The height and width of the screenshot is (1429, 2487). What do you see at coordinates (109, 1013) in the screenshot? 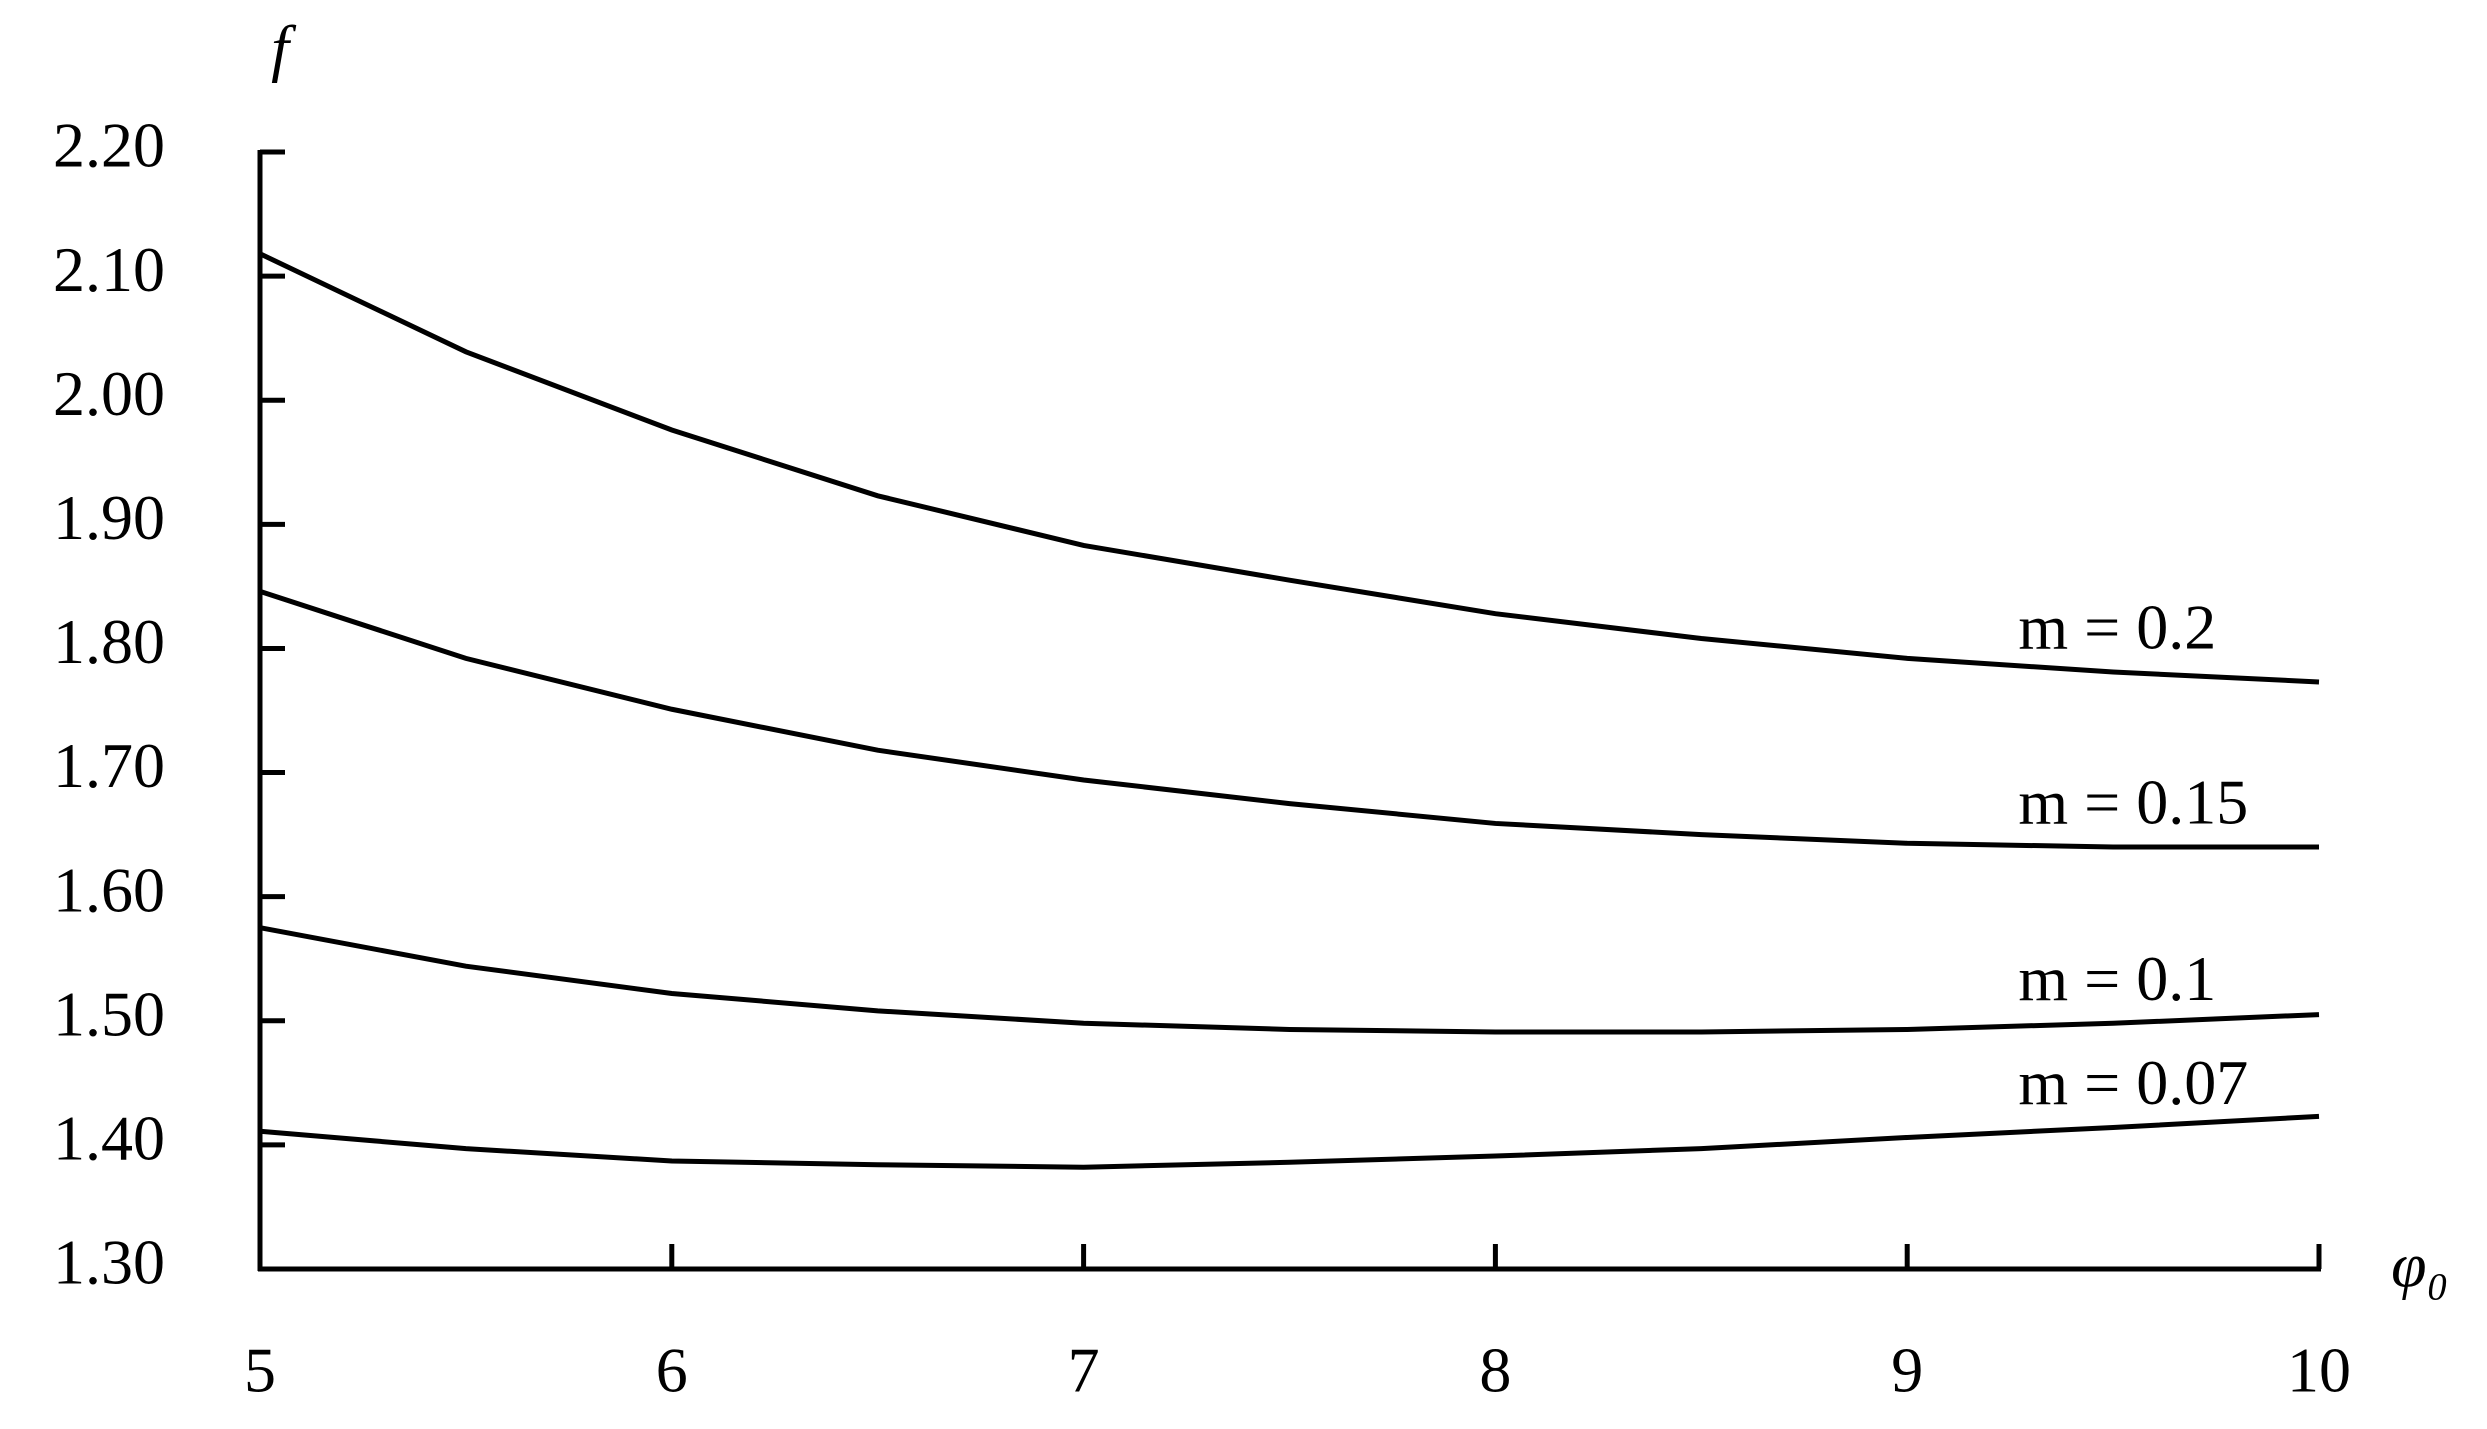
I see `y-tick-label: 1.50` at bounding box center [109, 1013].